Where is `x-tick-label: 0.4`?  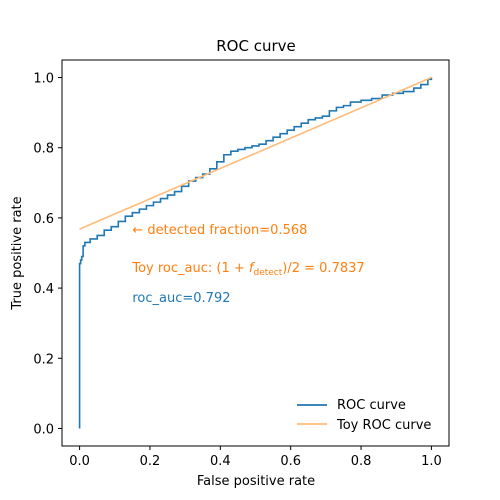
x-tick-label: 0.4 is located at coordinates (220, 461).